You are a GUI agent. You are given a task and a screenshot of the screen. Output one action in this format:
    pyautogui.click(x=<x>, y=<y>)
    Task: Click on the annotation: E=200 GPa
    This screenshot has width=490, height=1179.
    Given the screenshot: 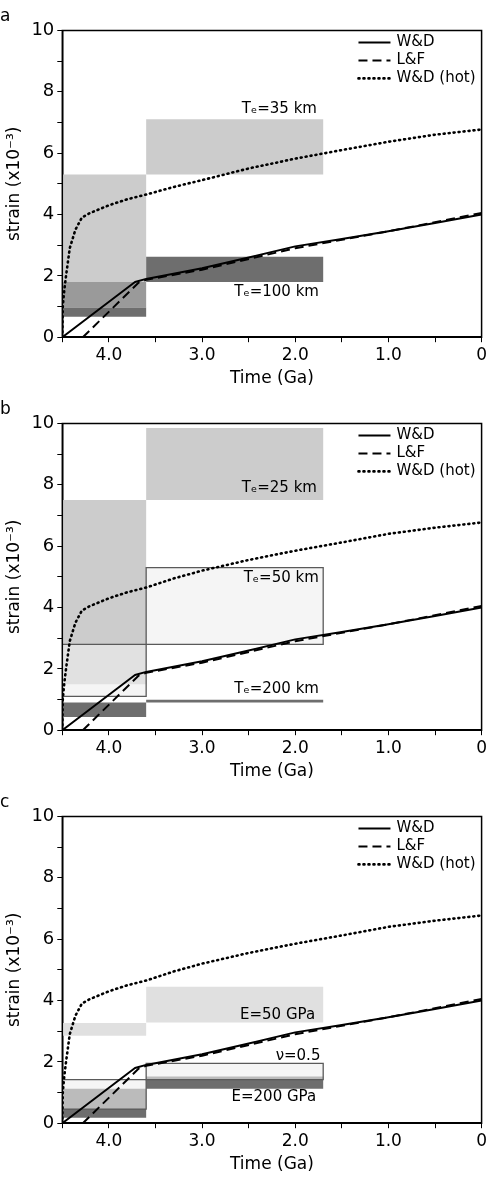 What is the action you would take?
    pyautogui.click(x=274, y=1096)
    